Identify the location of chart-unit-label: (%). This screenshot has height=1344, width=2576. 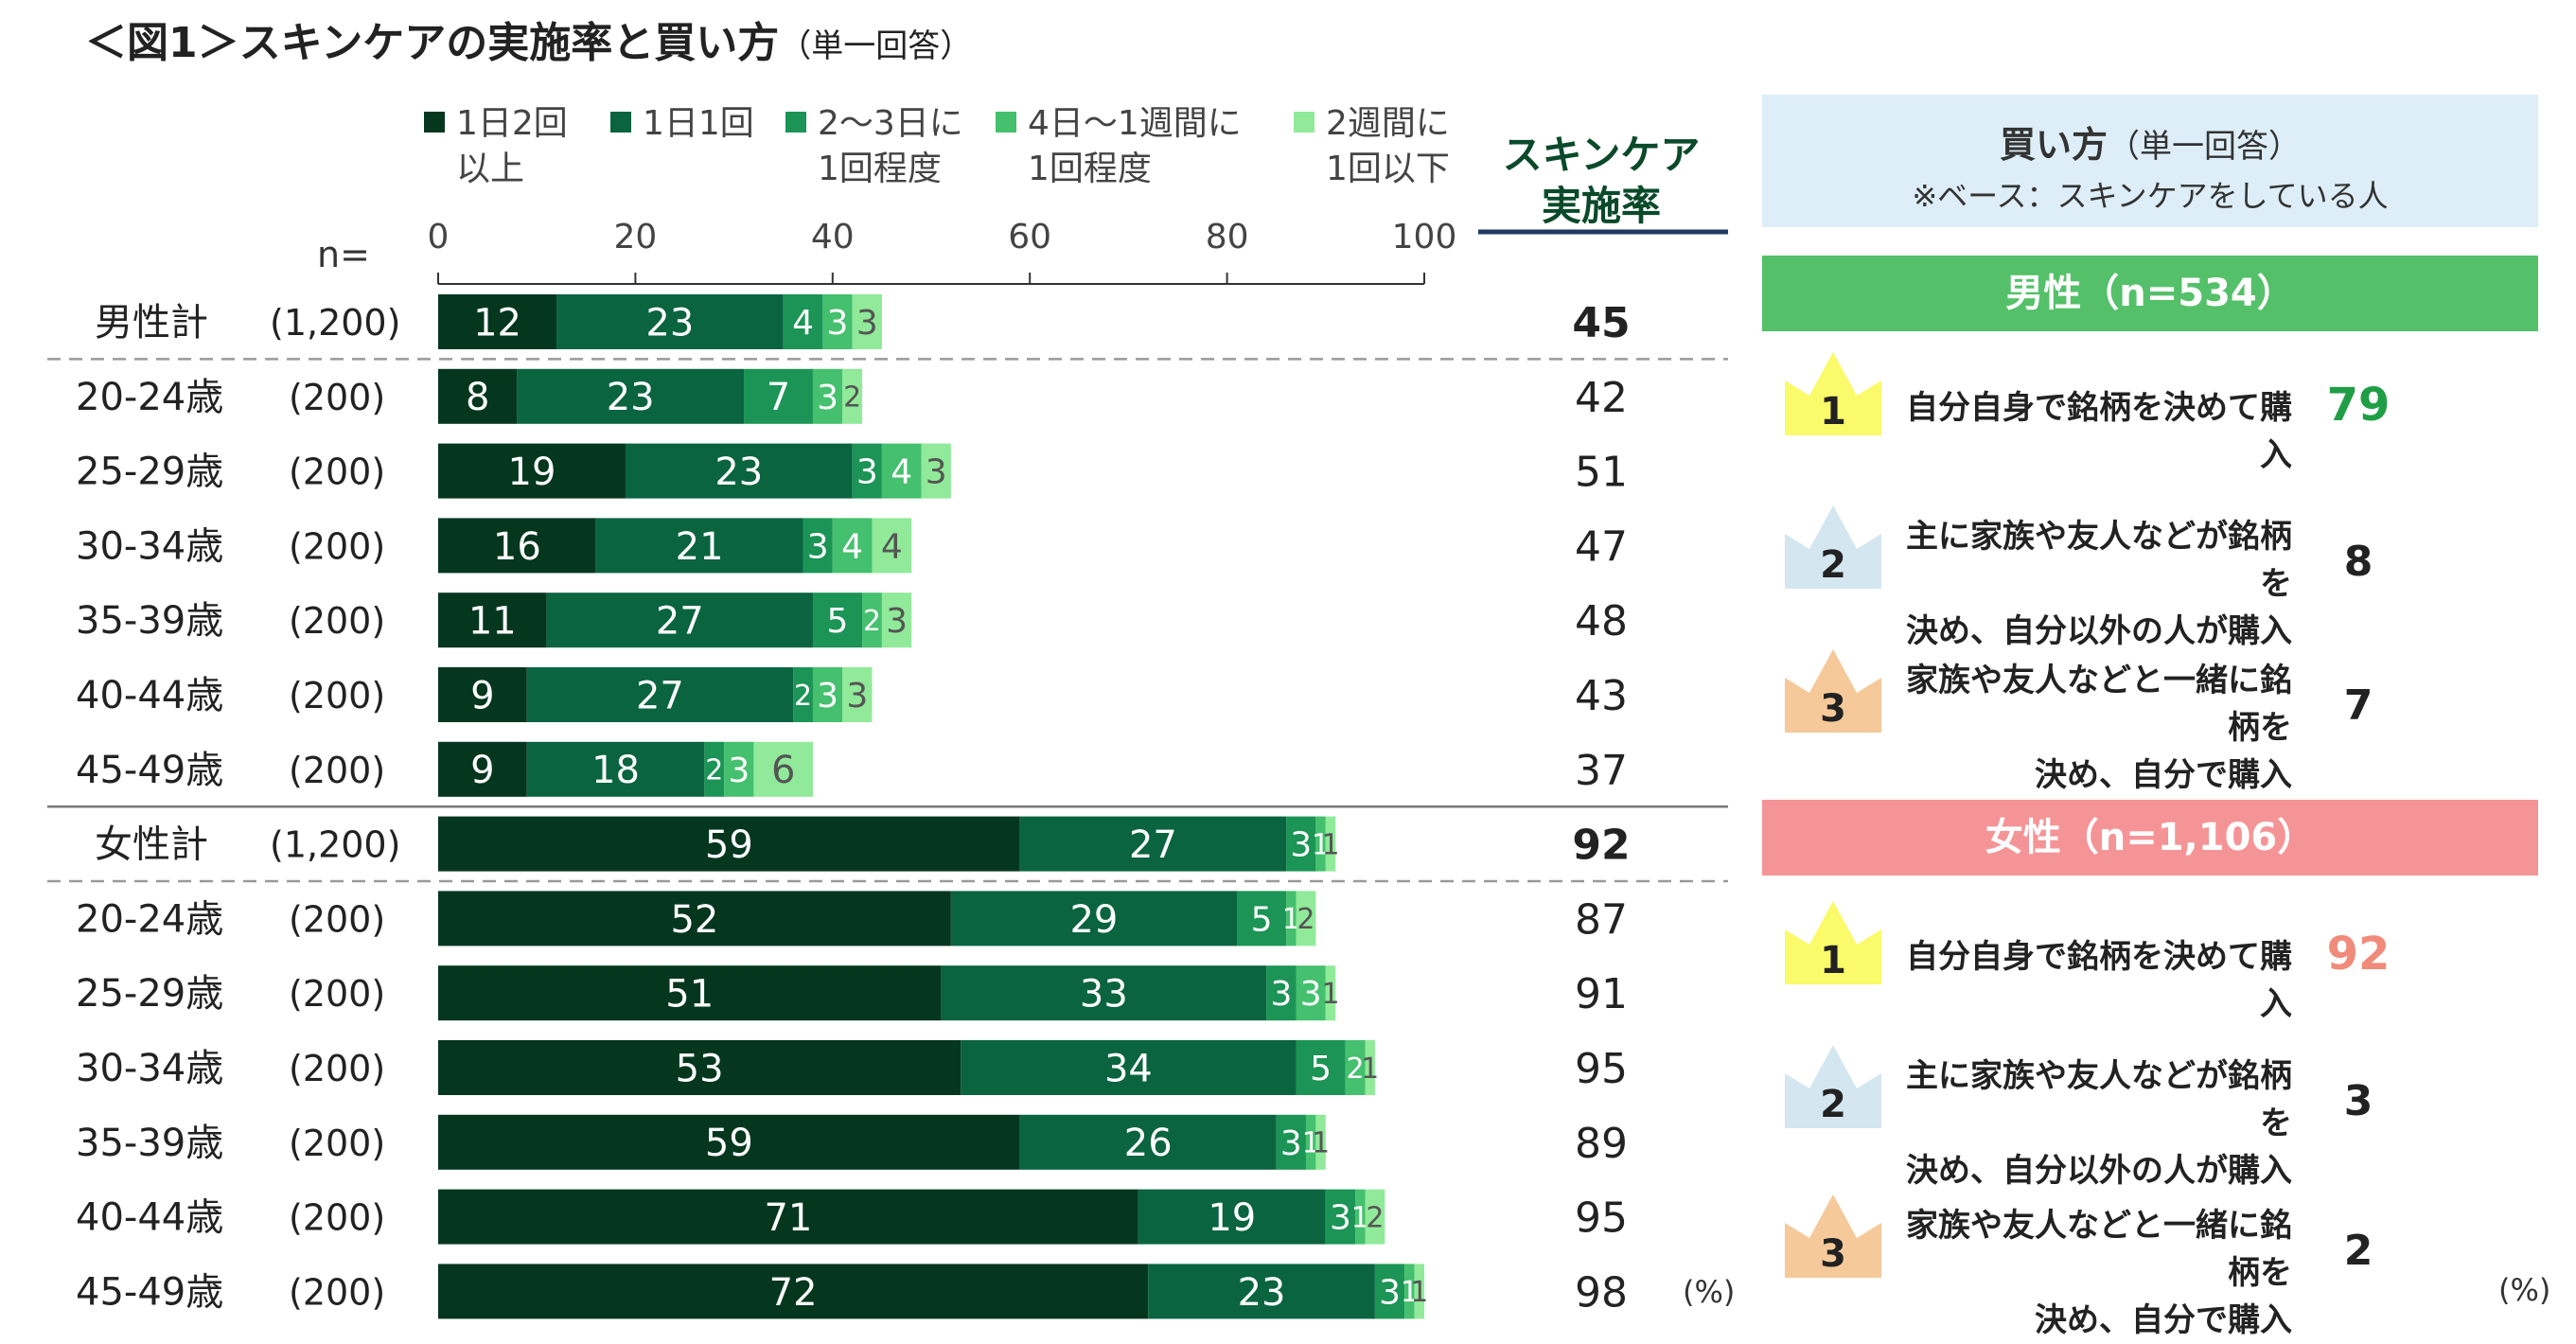
(1709, 1292).